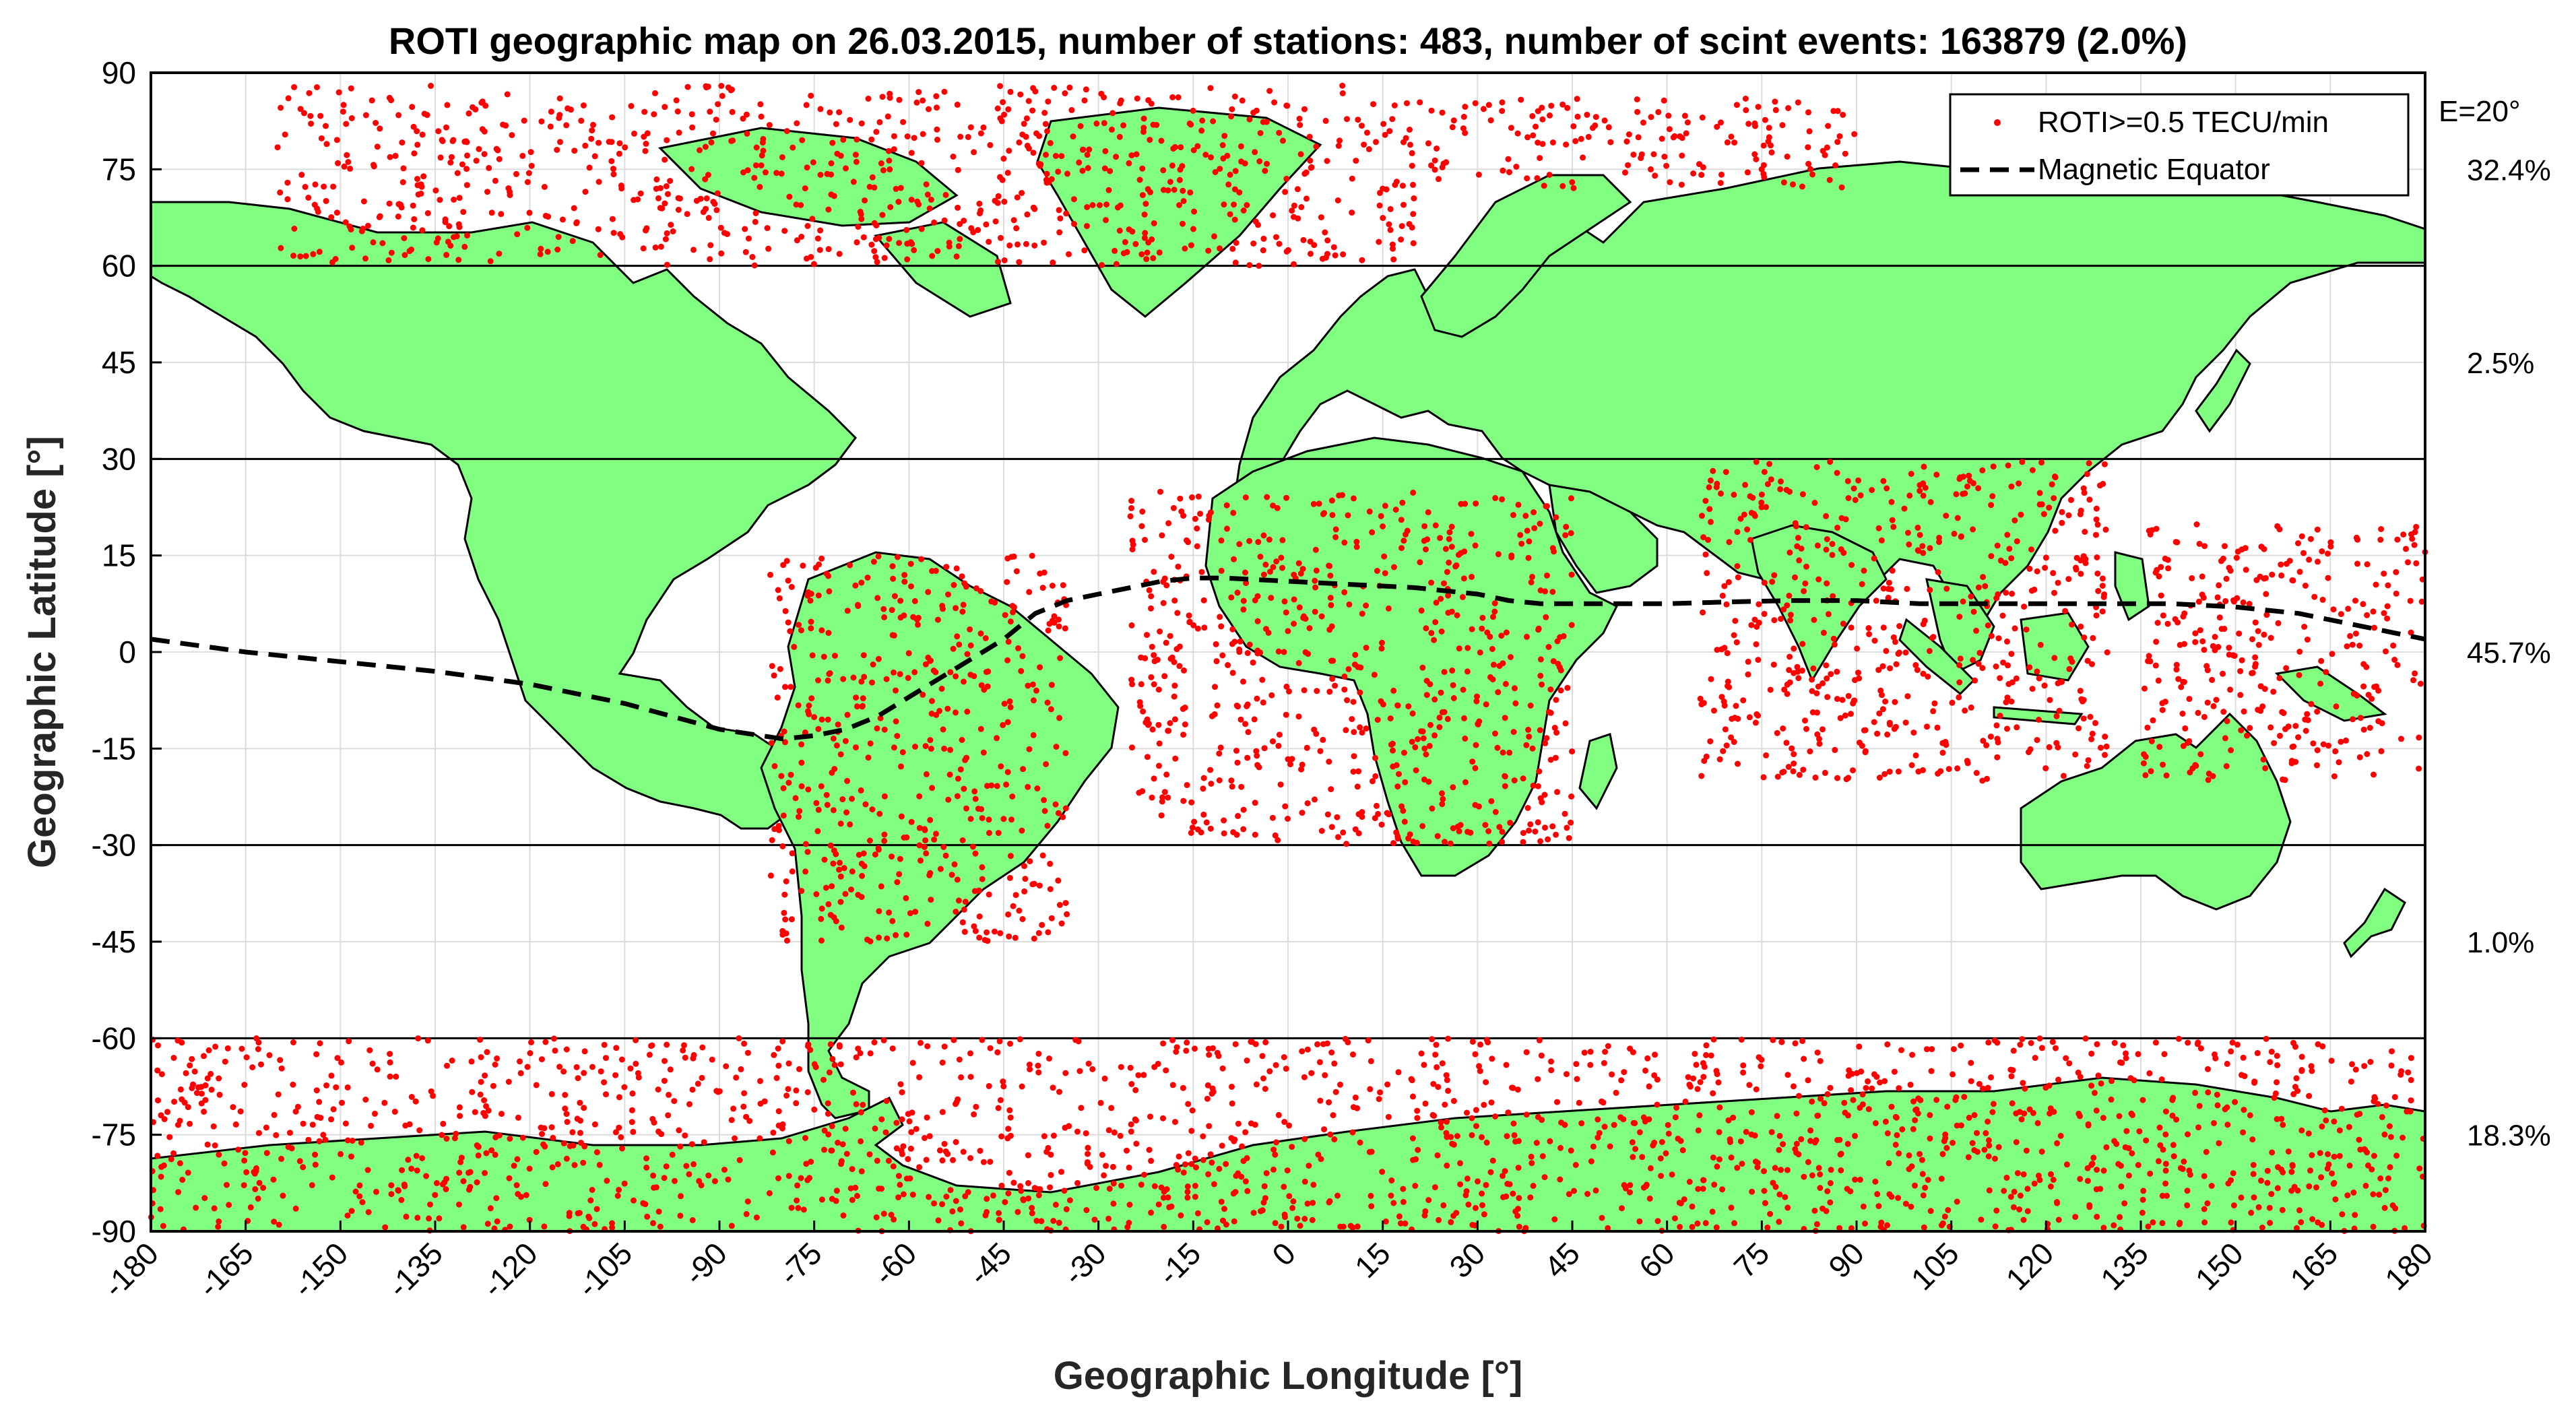 This screenshot has height=1428, width=2576. Describe the element at coordinates (2374, 923) in the screenshot. I see `land-new-zealand` at that location.